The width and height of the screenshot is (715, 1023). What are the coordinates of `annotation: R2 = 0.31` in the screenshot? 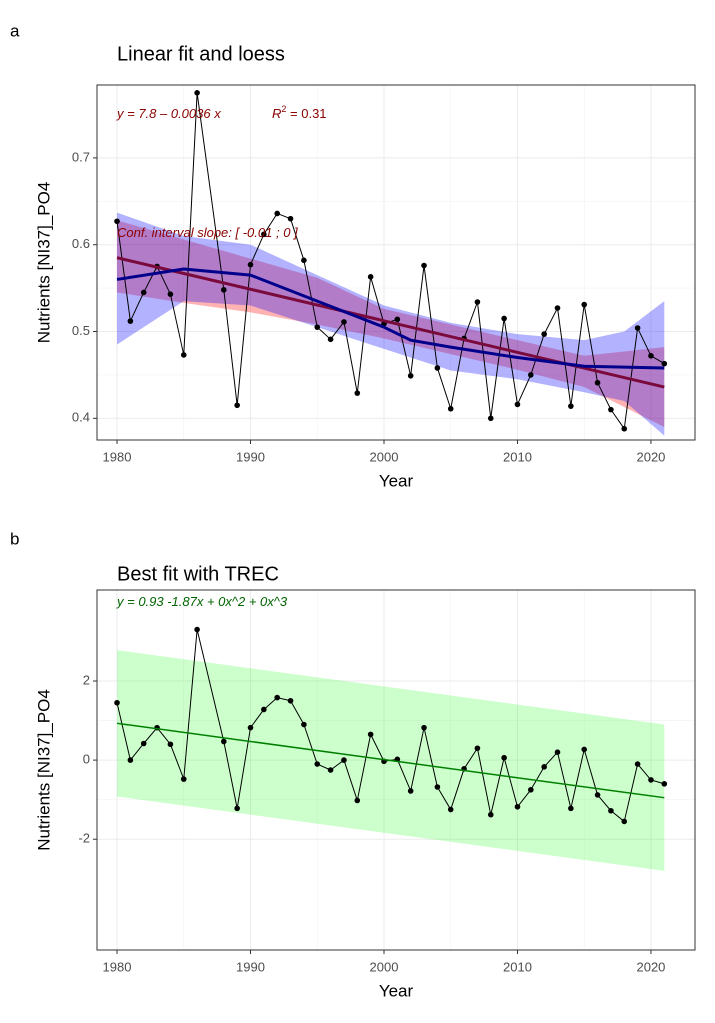 It's located at (299, 112).